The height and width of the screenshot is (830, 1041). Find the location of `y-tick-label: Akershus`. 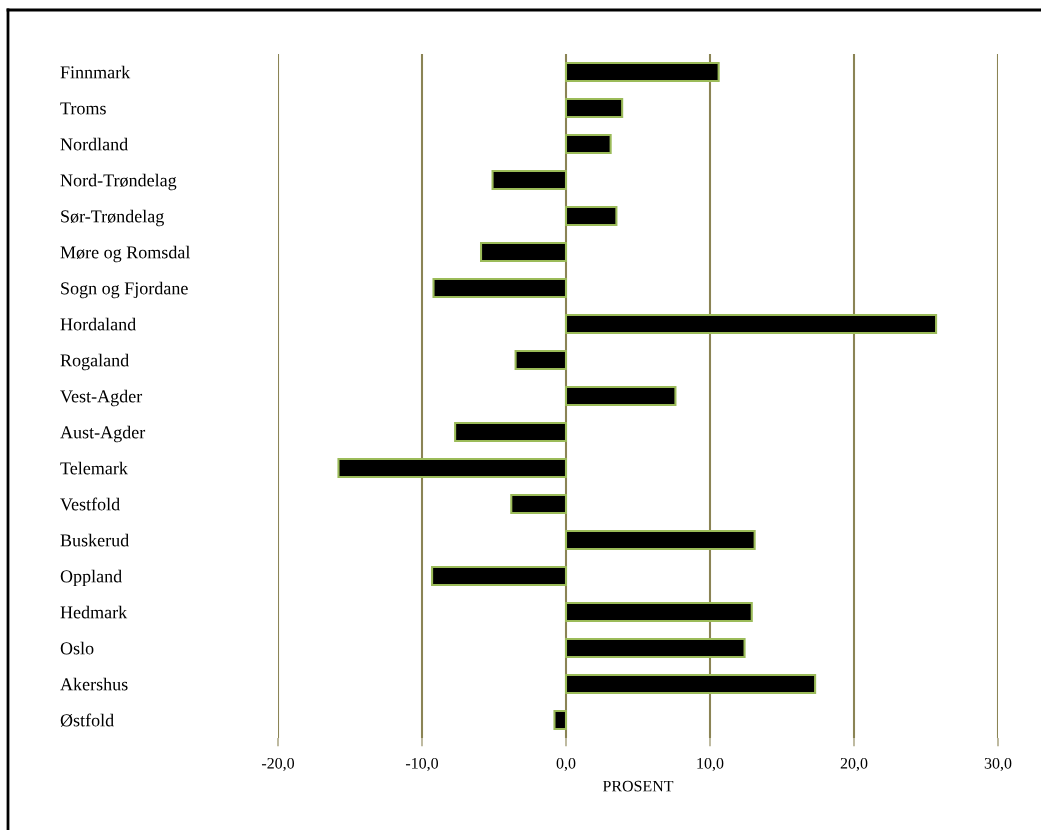

y-tick-label: Akershus is located at coordinates (94, 684).